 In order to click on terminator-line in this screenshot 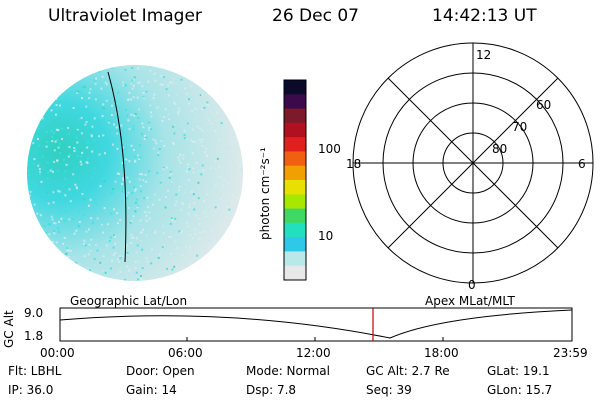, I will do `click(117, 167)`.